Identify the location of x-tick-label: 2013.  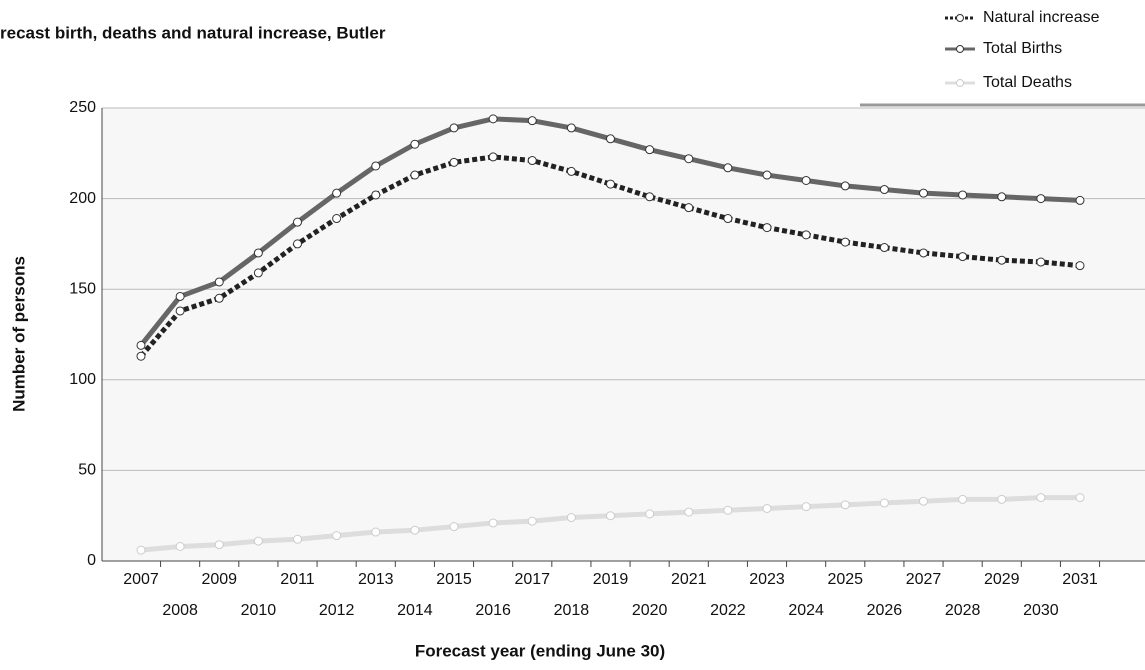
(376, 579).